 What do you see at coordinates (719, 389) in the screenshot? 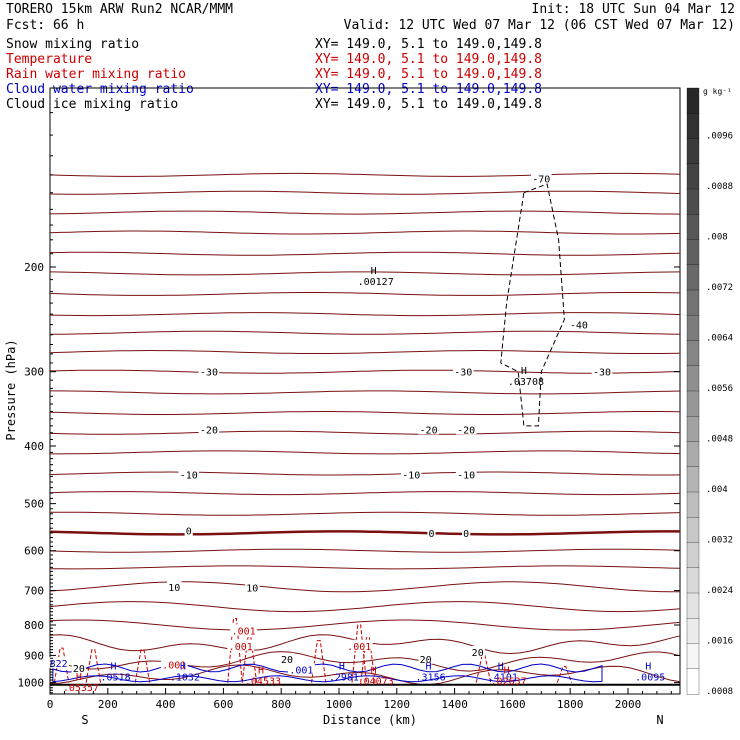
I see `colorbar-label: .0056` at bounding box center [719, 389].